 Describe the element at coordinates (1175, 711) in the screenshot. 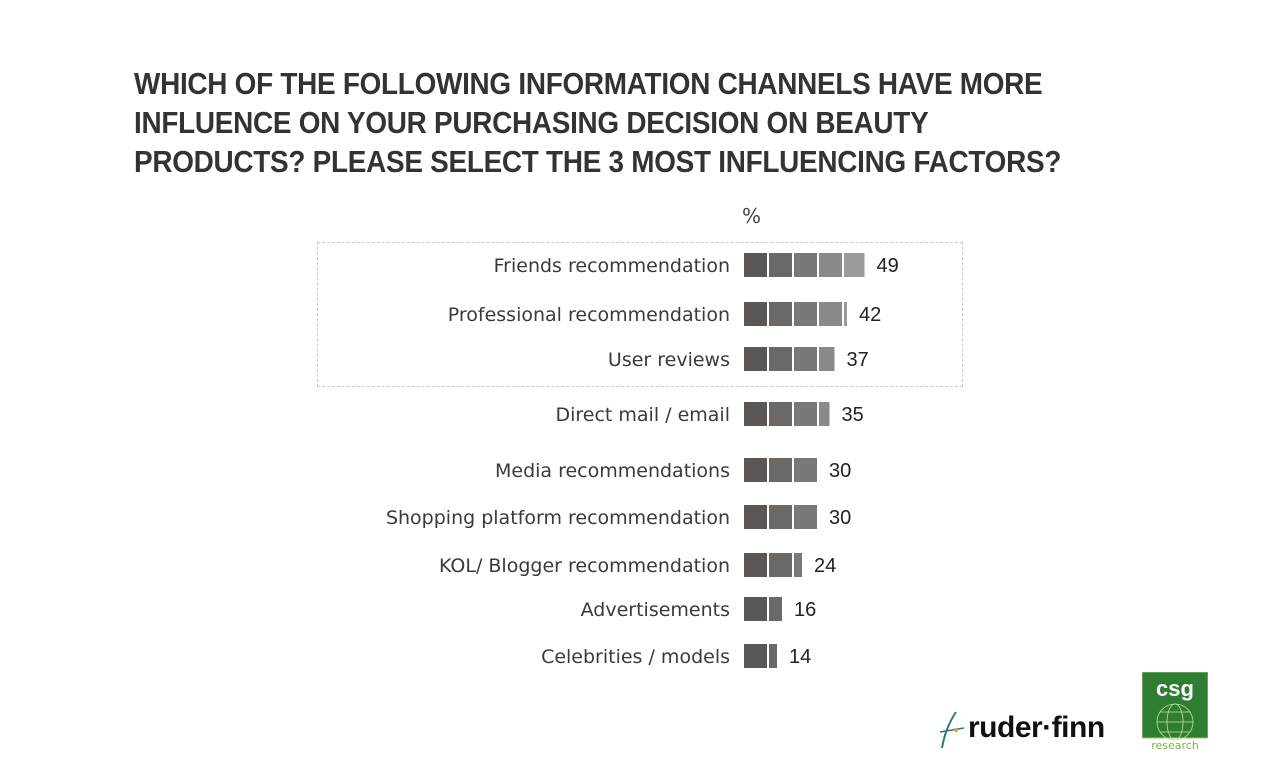

I see `csg-research-logo: csg research` at that location.